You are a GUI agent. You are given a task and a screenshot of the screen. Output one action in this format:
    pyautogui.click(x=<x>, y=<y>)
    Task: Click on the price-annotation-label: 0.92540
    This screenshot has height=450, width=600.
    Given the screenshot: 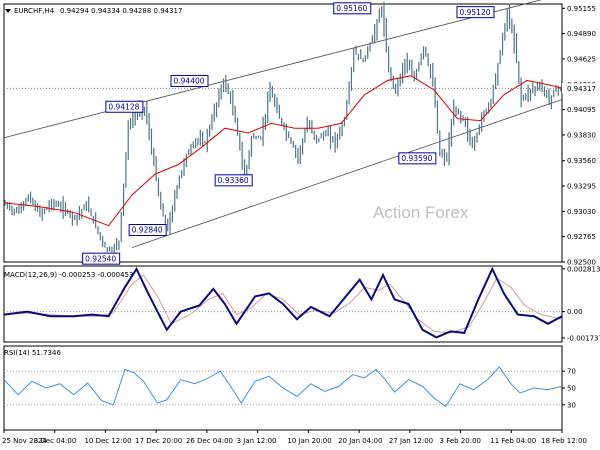 What is the action you would take?
    pyautogui.click(x=100, y=258)
    